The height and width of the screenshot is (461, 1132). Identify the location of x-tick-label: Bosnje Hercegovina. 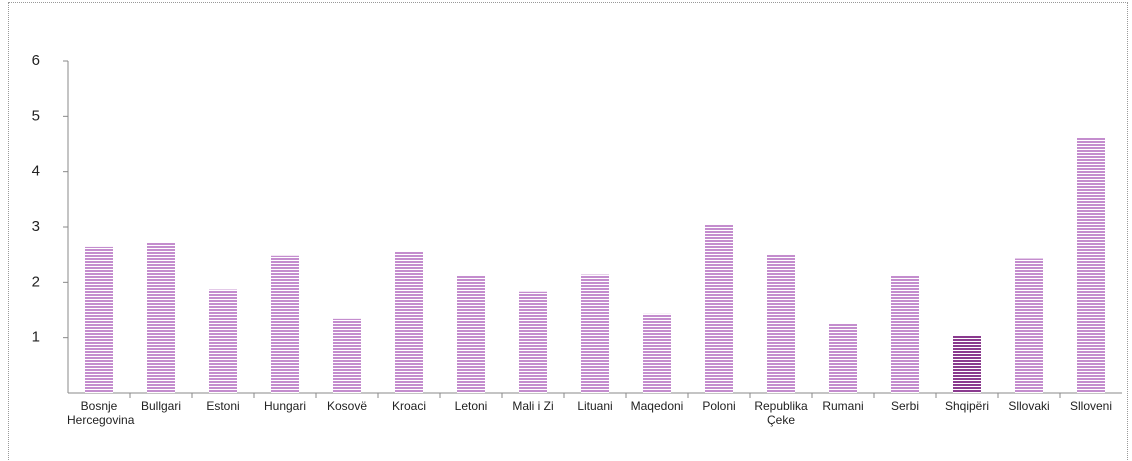
(101, 413).